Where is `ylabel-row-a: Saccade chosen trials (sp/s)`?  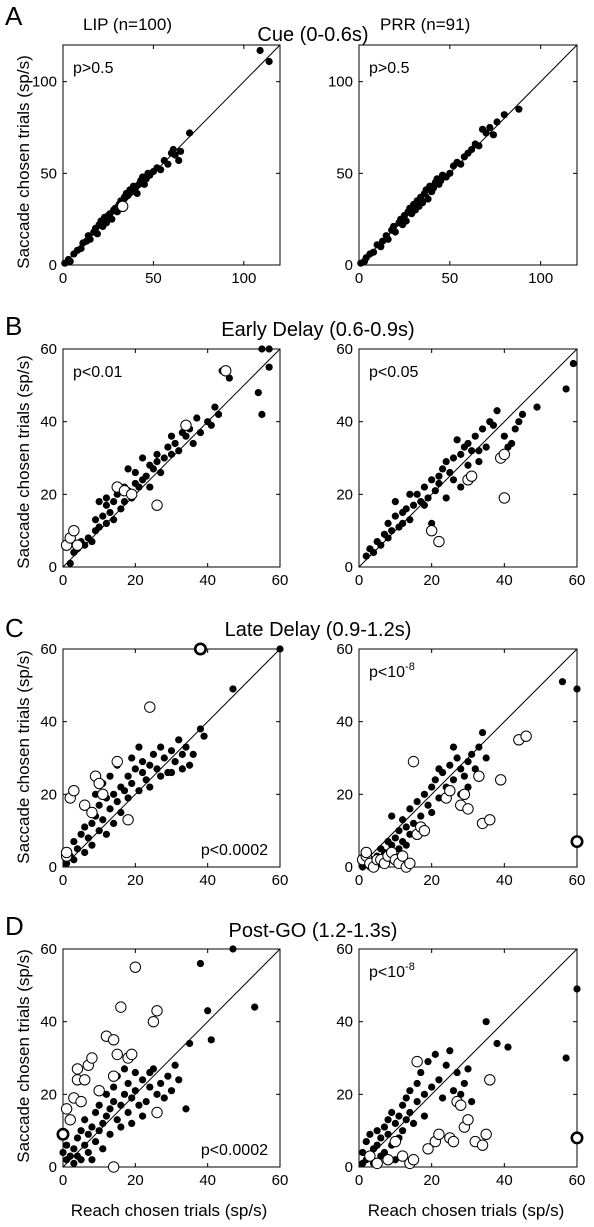 ylabel-row-a: Saccade chosen trials (sp/s) is located at coordinates (23, 162).